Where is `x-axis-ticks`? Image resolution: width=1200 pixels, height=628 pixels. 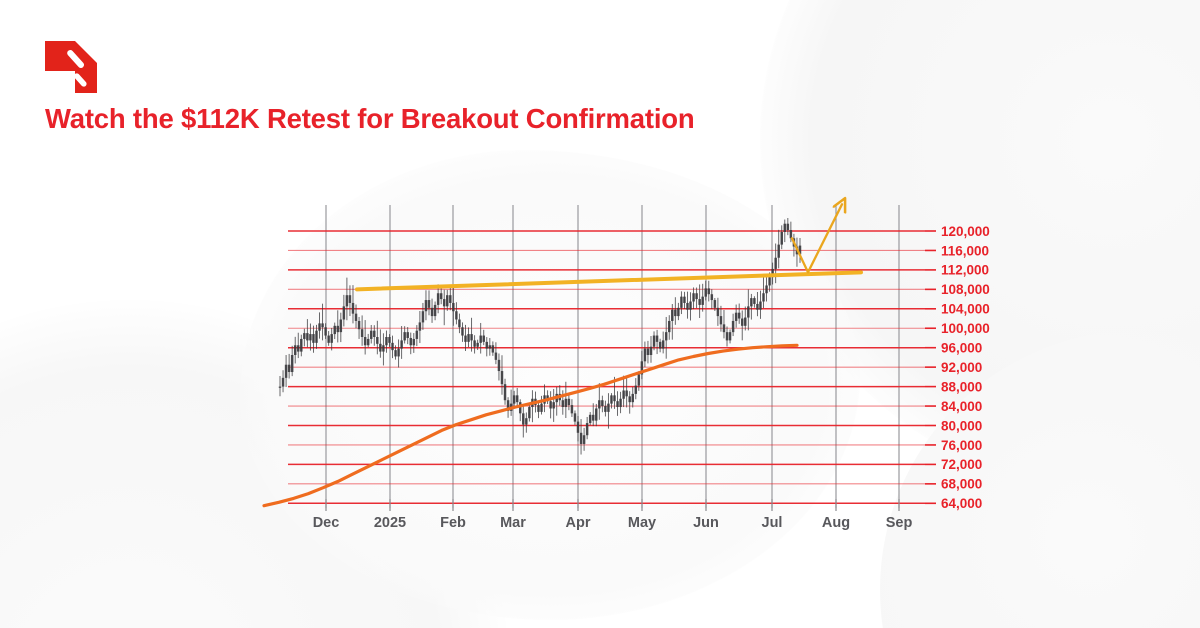
x-axis-ticks is located at coordinates (612, 505).